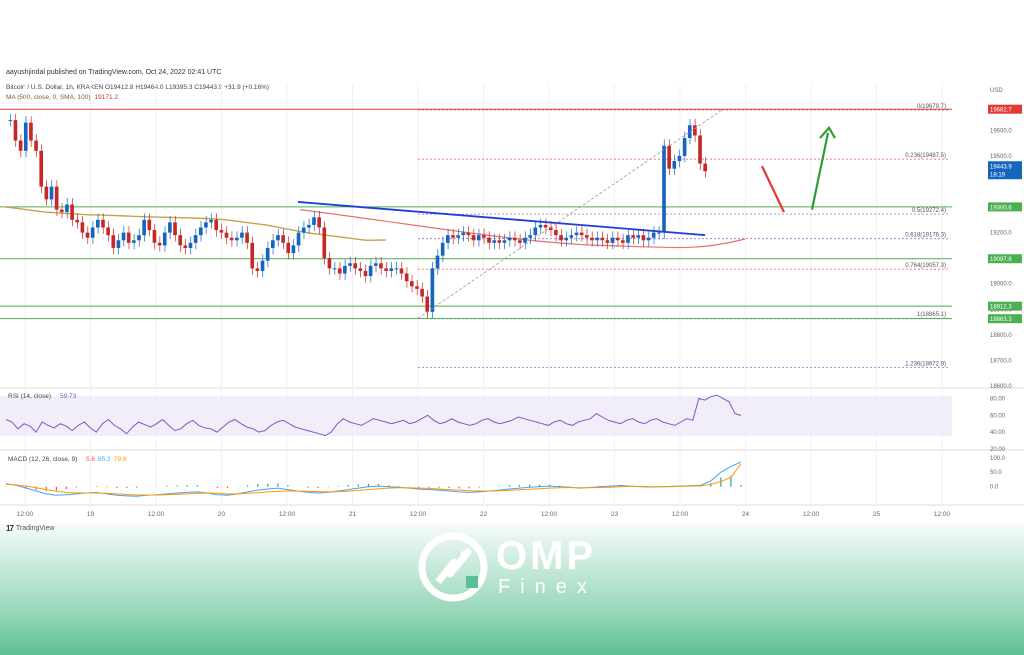 Image resolution: width=1024 pixels, height=655 pixels. I want to click on ma-legend-label: MA (500, close, 0, SMA, 100), so click(48, 97).